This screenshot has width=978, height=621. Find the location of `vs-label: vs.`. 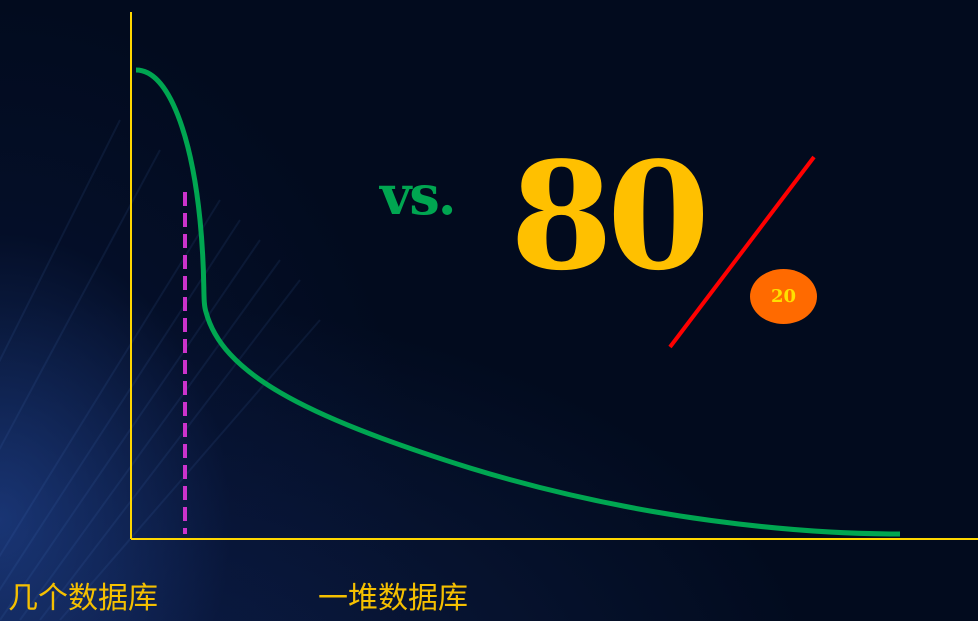

vs-label: vs. is located at coordinates (418, 195).